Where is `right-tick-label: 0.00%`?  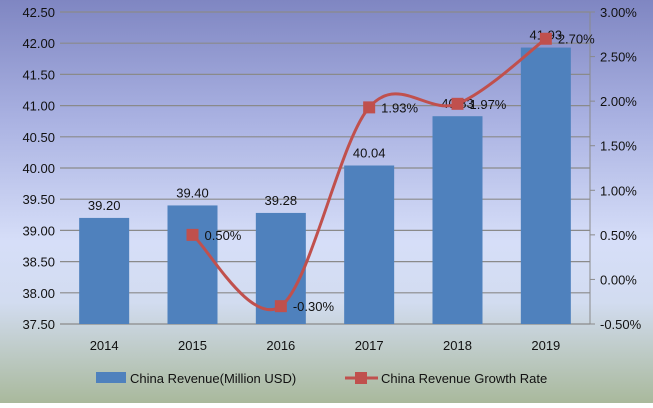
right-tick-label: 0.00% is located at coordinates (618, 279).